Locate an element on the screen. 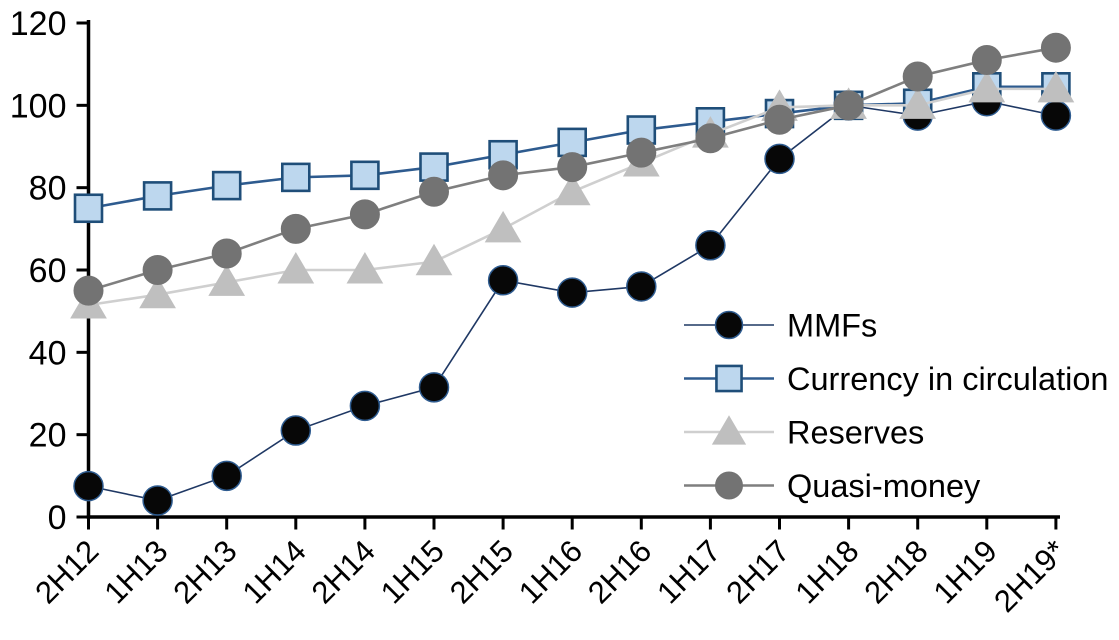 The height and width of the screenshot is (640, 1119). marker-mmfs-1h16 is located at coordinates (572, 292).